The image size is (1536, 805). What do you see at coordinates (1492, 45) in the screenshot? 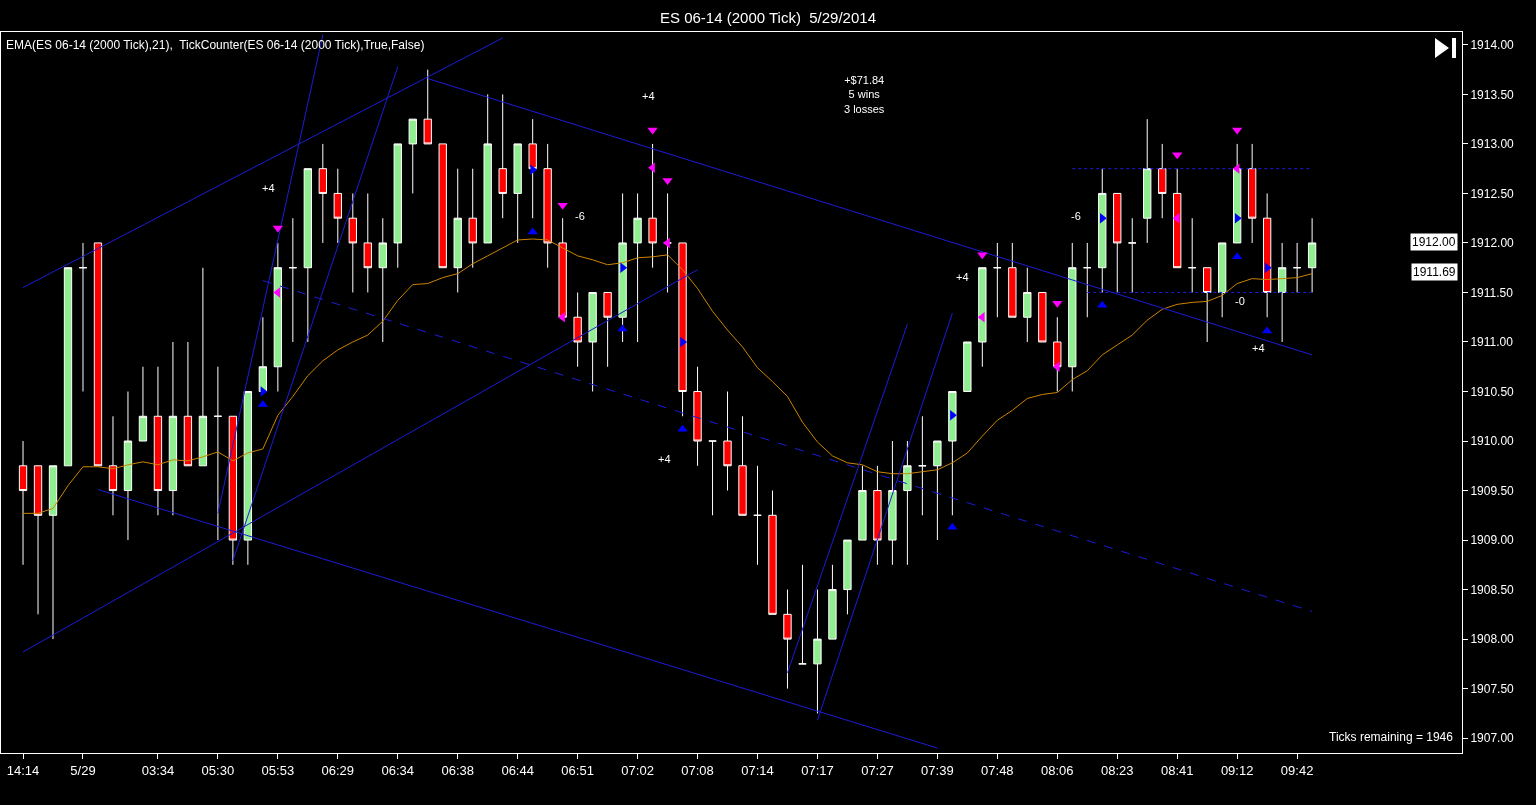
I see `y-tick-label: 1914.00` at bounding box center [1492, 45].